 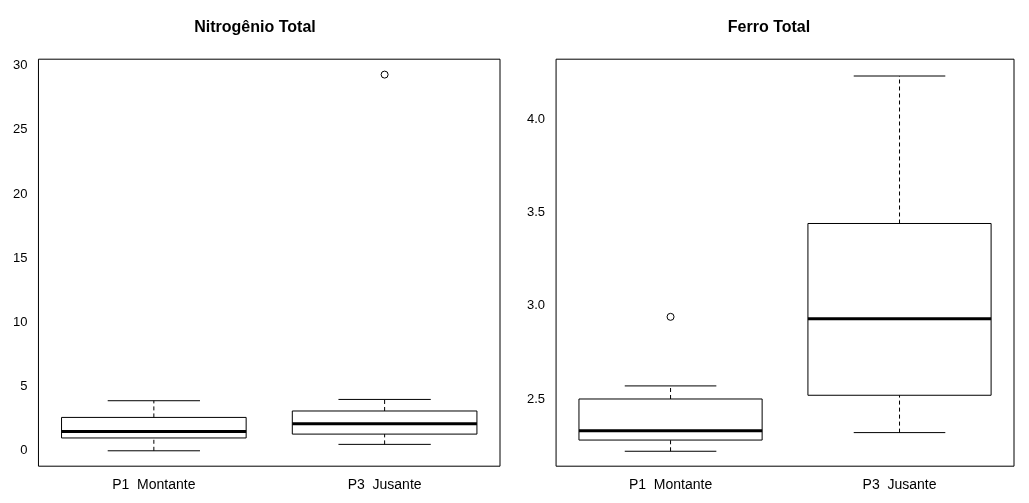 I want to click on y-tick-label: 3.5, so click(x=536, y=211).